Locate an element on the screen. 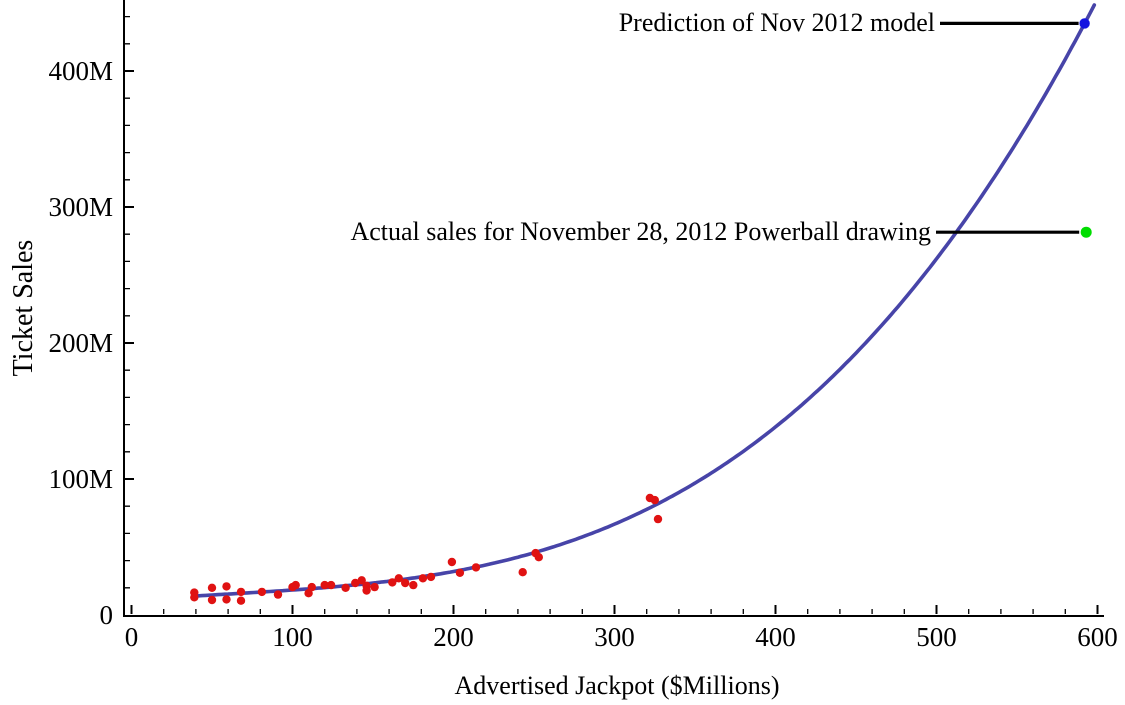 The height and width of the screenshot is (705, 1125). x-tick-label: 600 is located at coordinates (1097, 637).